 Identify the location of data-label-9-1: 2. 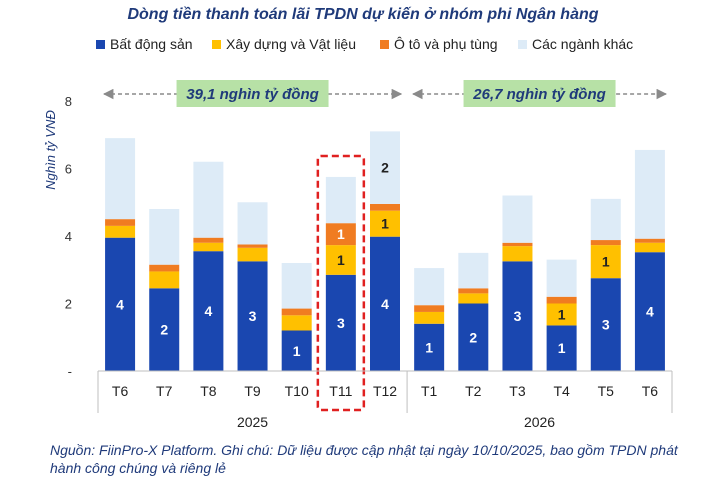
(473, 337).